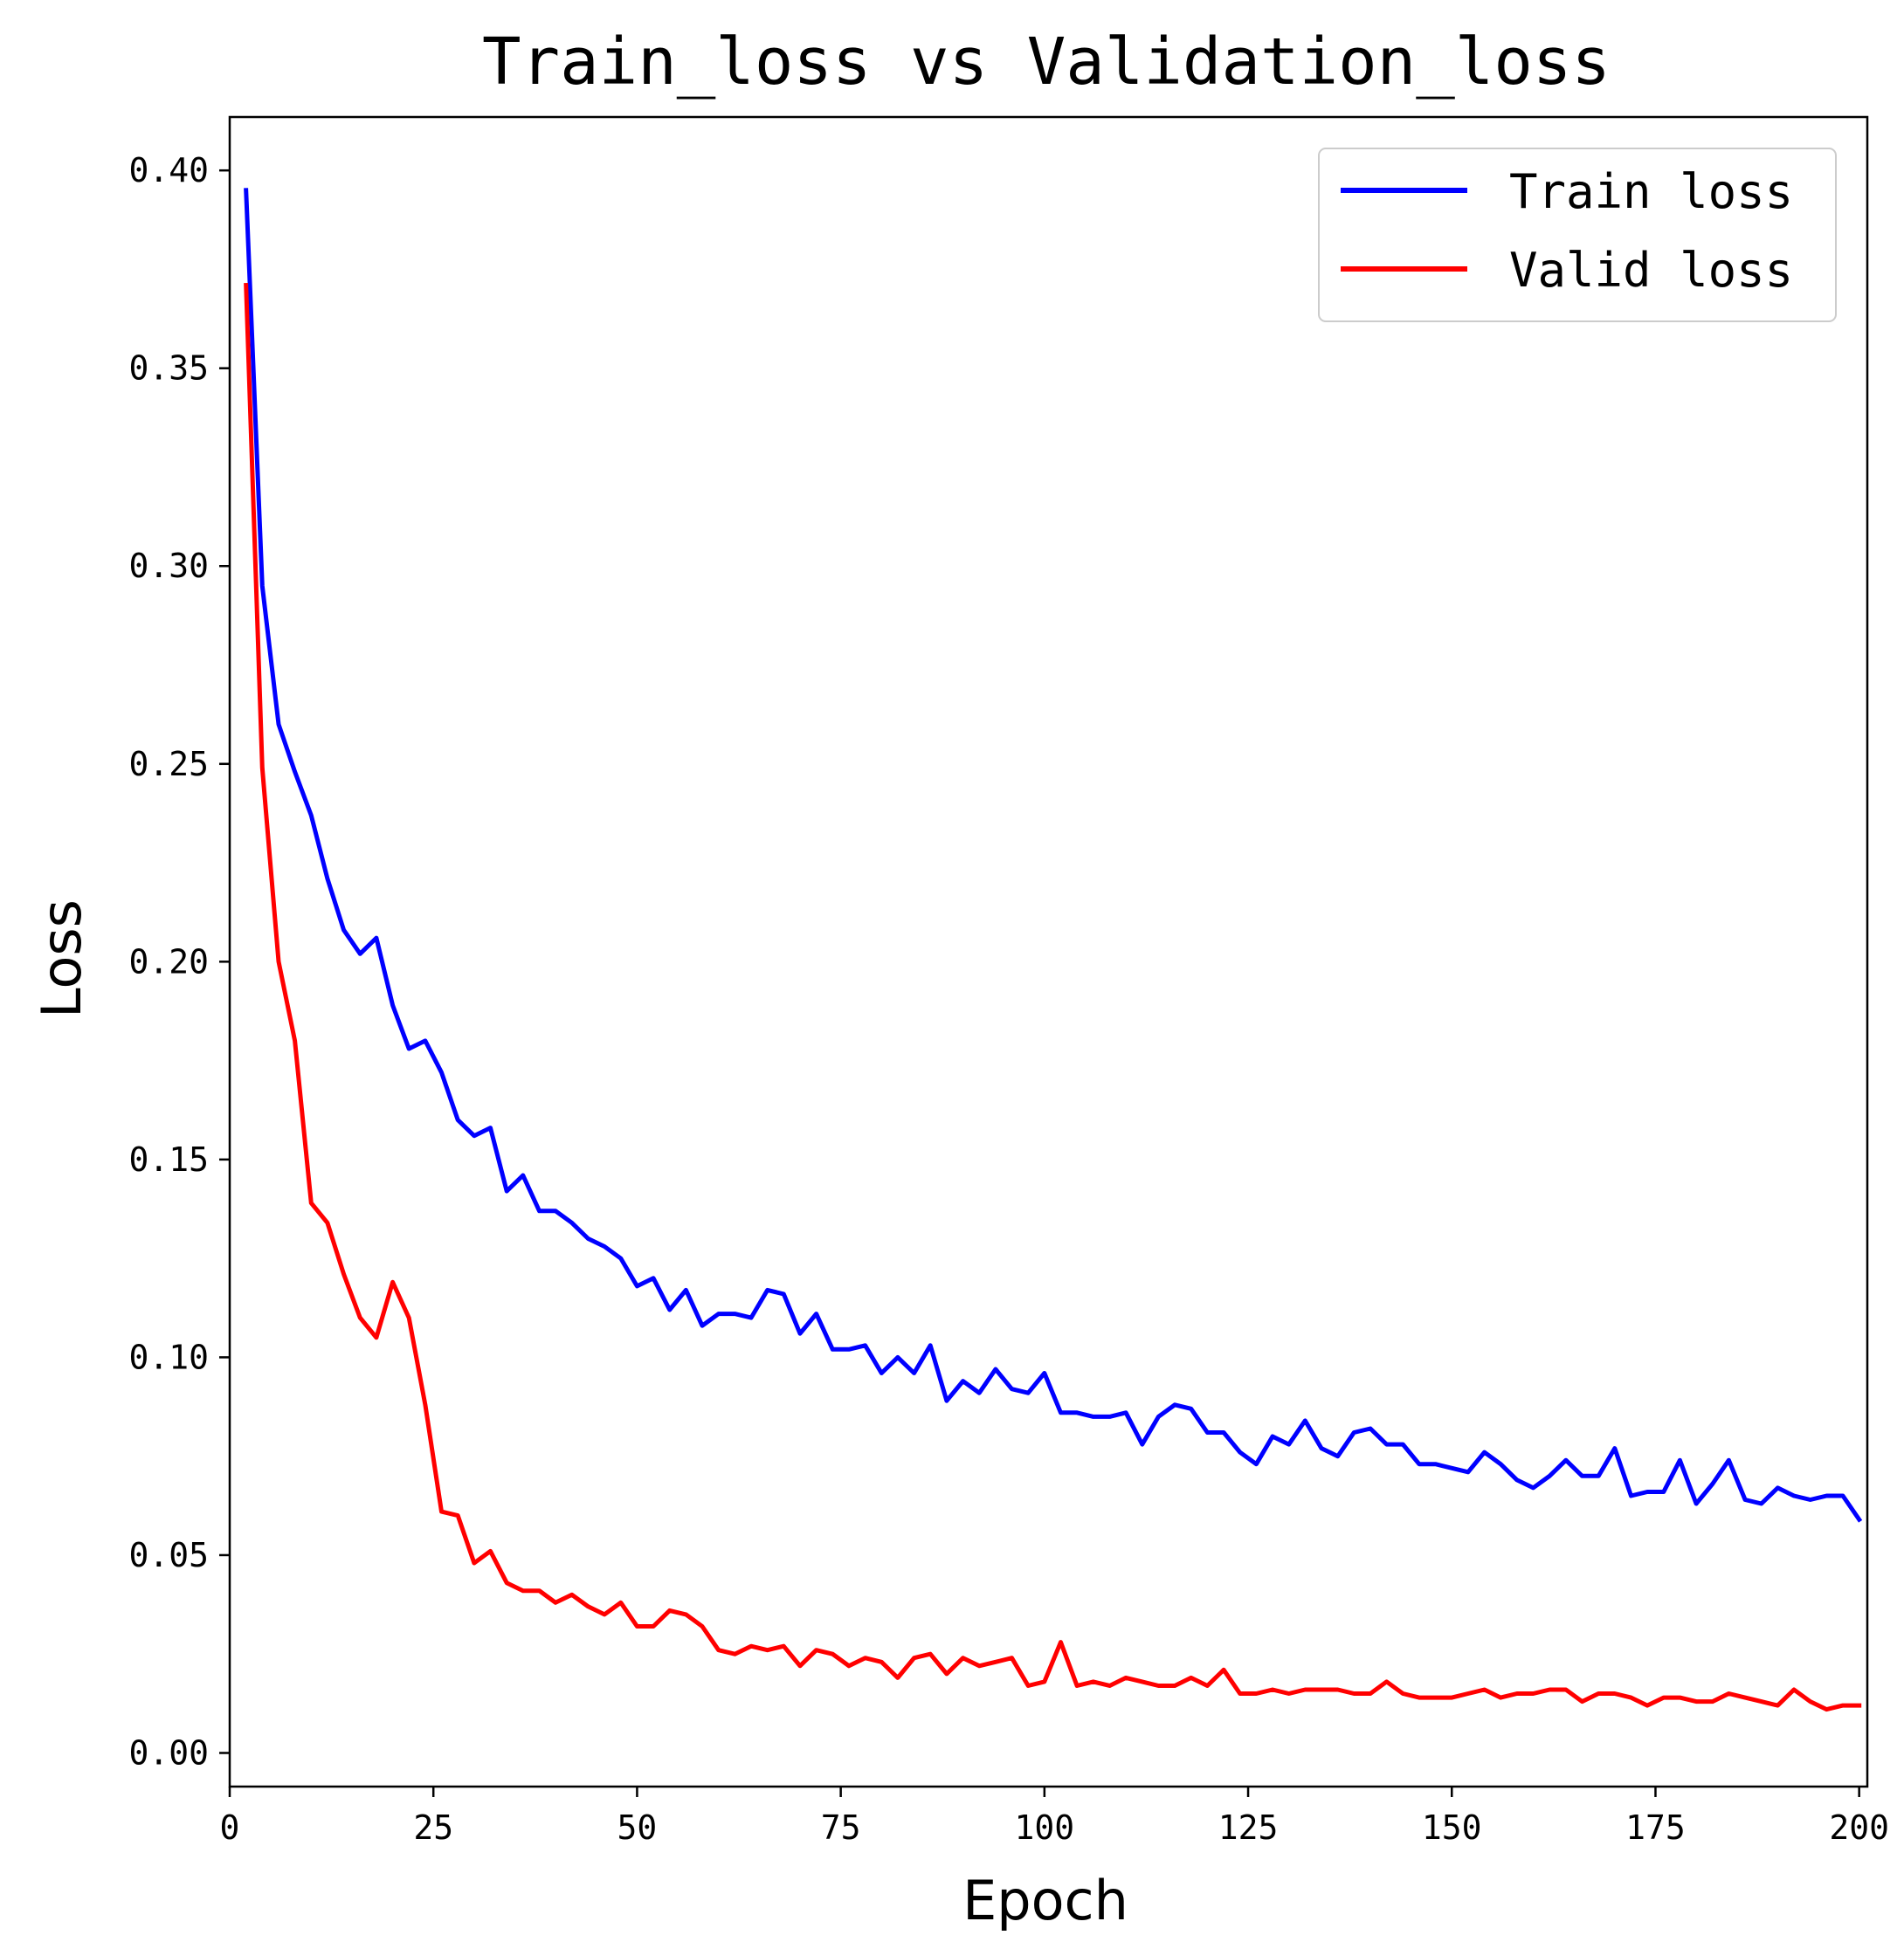  What do you see at coordinates (168, 170) in the screenshot?
I see `y-tick-label: 0.40` at bounding box center [168, 170].